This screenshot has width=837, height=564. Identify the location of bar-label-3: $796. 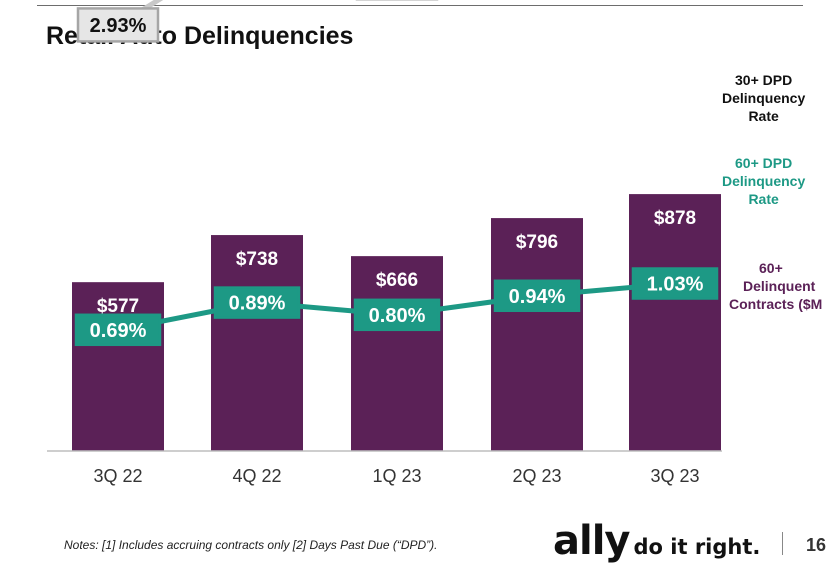
(537, 242).